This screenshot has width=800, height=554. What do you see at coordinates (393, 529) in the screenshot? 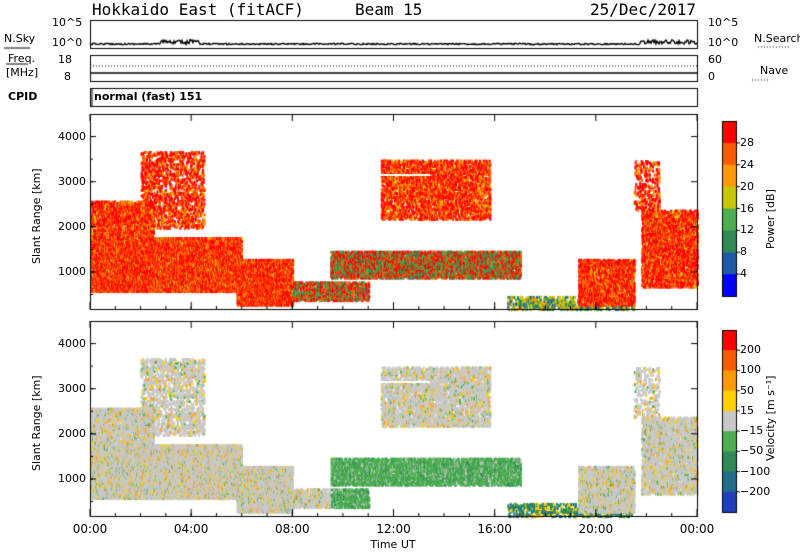
I see `x-tick-label-3: 12:00` at bounding box center [393, 529].